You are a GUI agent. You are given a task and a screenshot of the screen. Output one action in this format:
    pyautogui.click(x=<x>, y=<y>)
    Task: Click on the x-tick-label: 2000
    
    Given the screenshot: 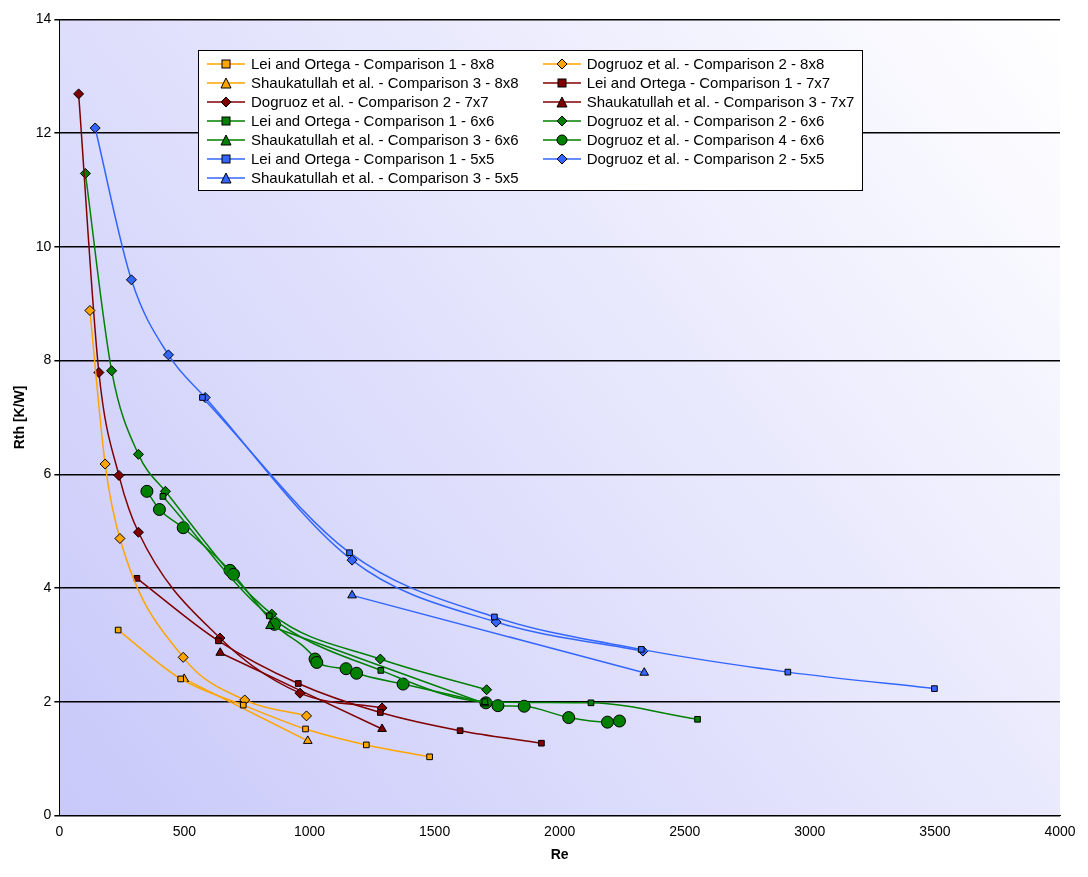 What is the action you would take?
    pyautogui.click(x=560, y=830)
    